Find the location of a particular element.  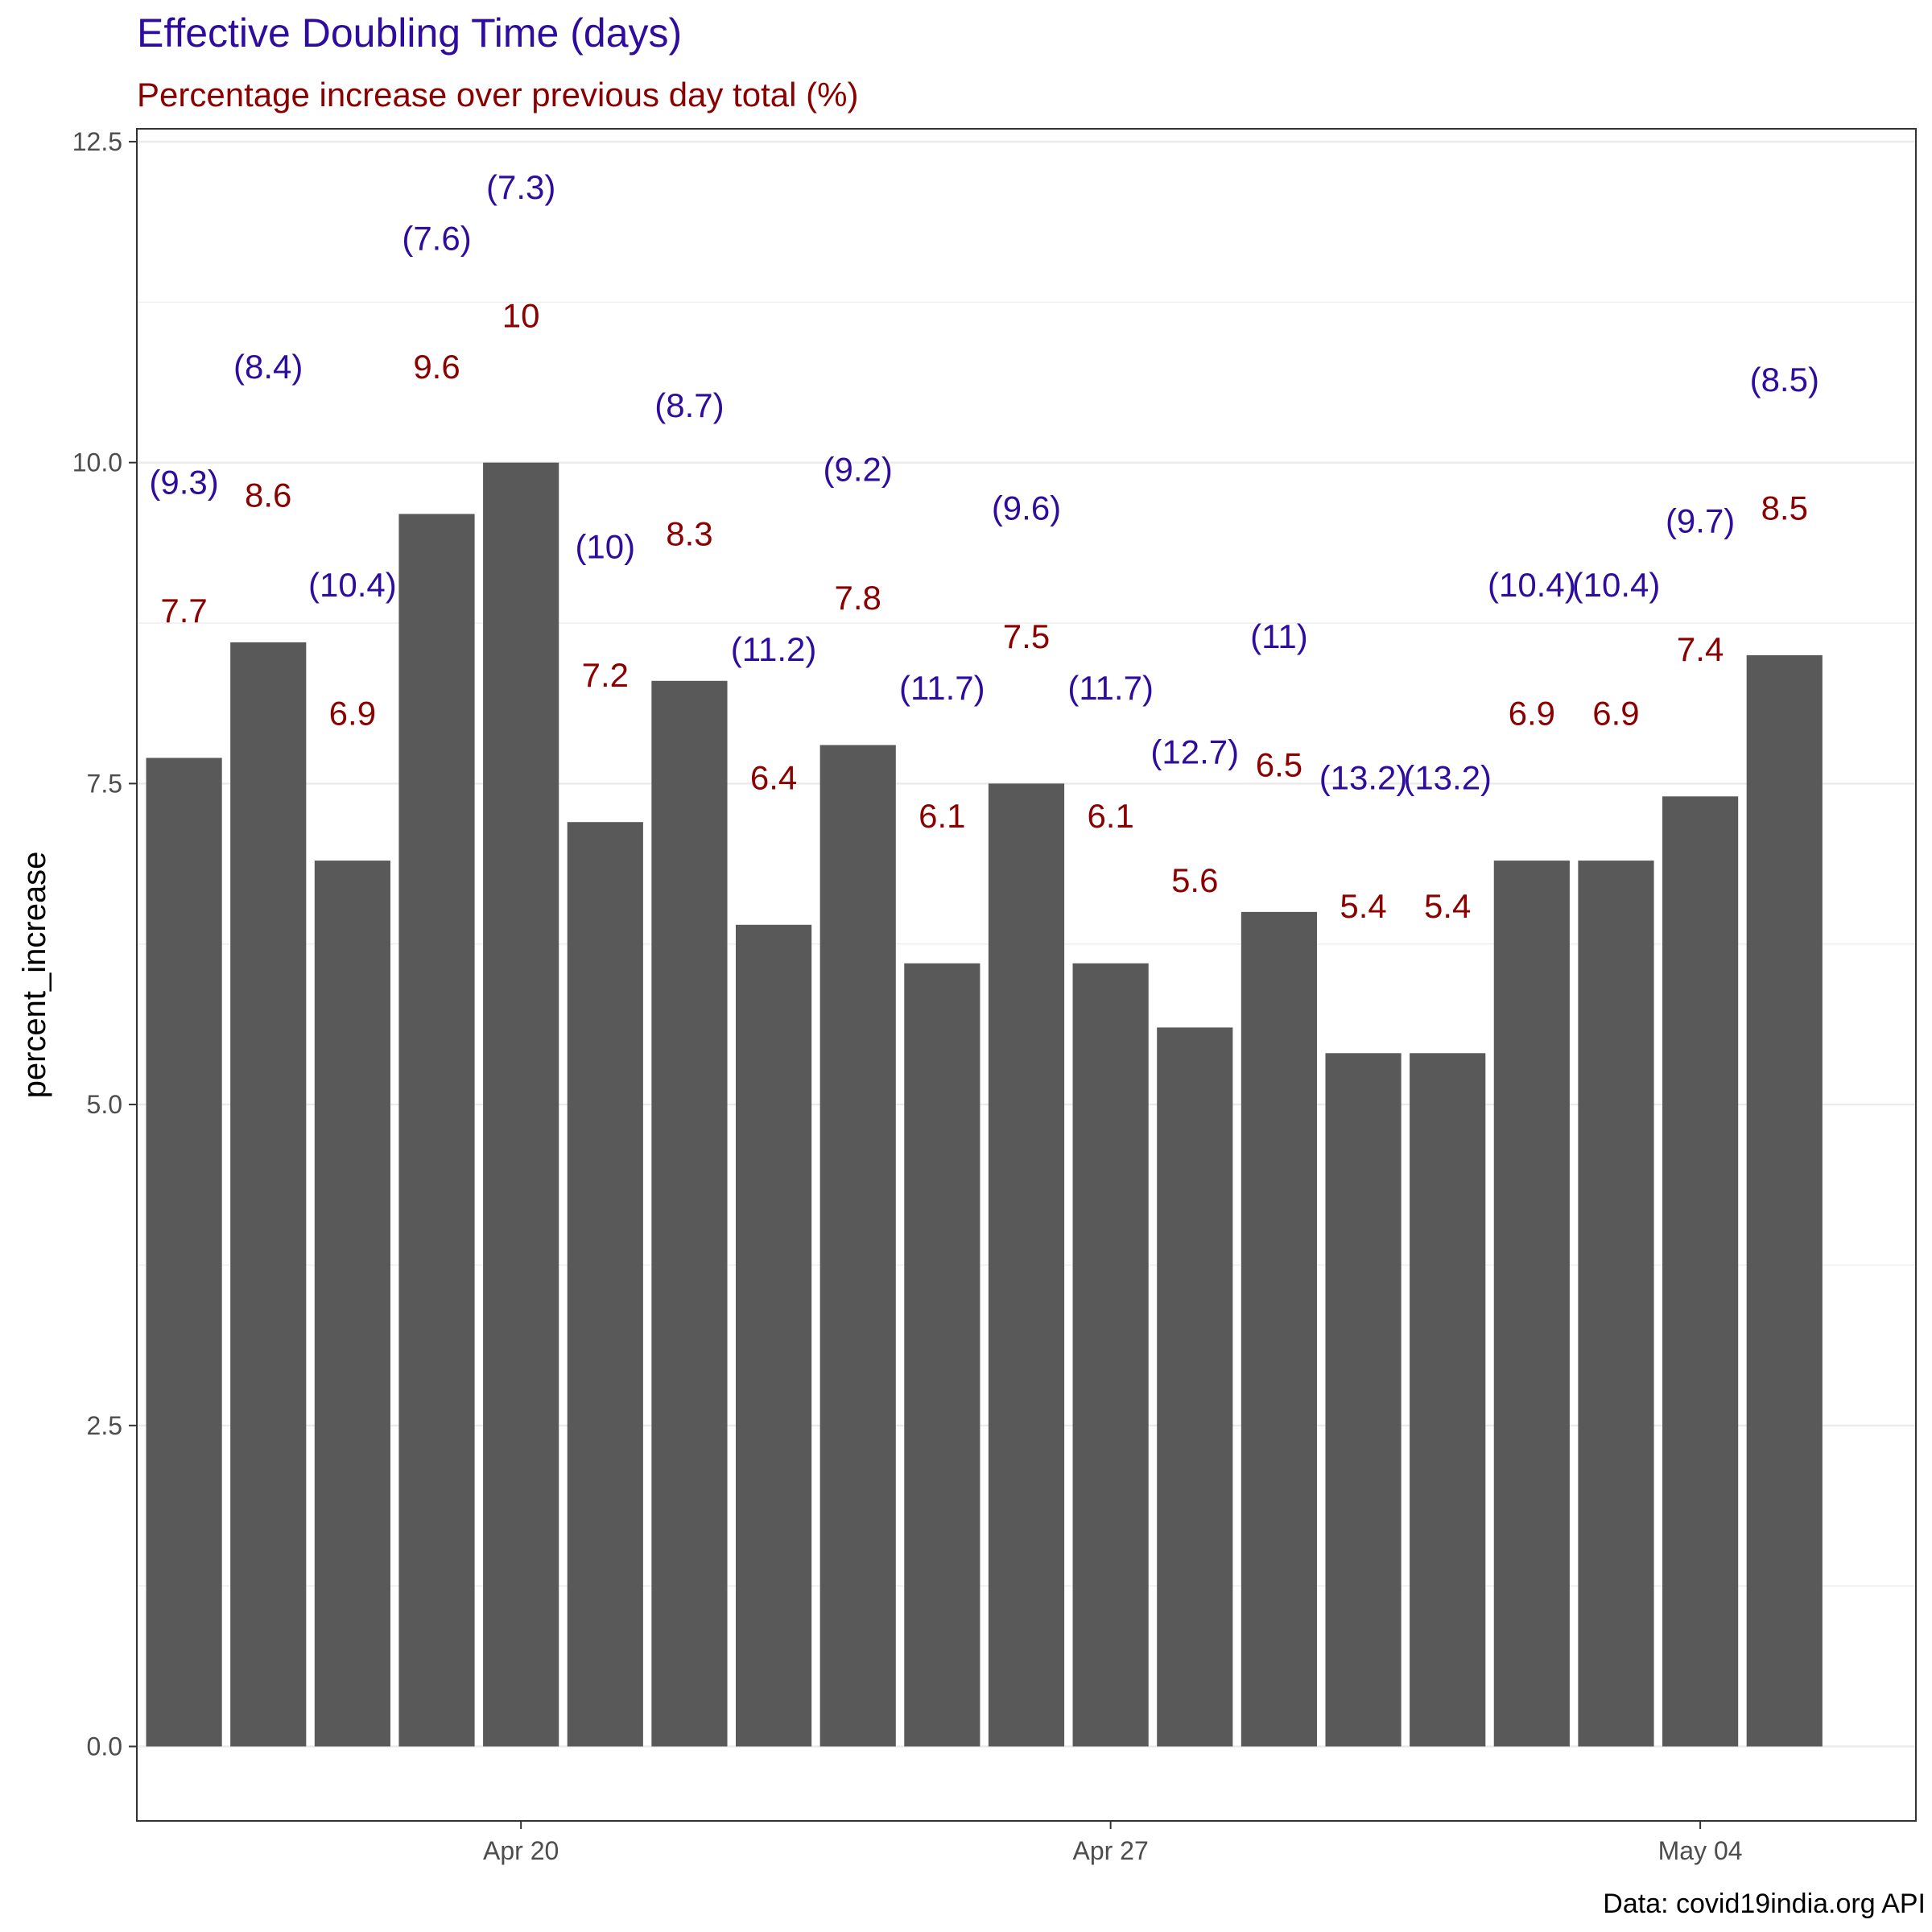

x-tick-label: May 04 is located at coordinates (1700, 1851).